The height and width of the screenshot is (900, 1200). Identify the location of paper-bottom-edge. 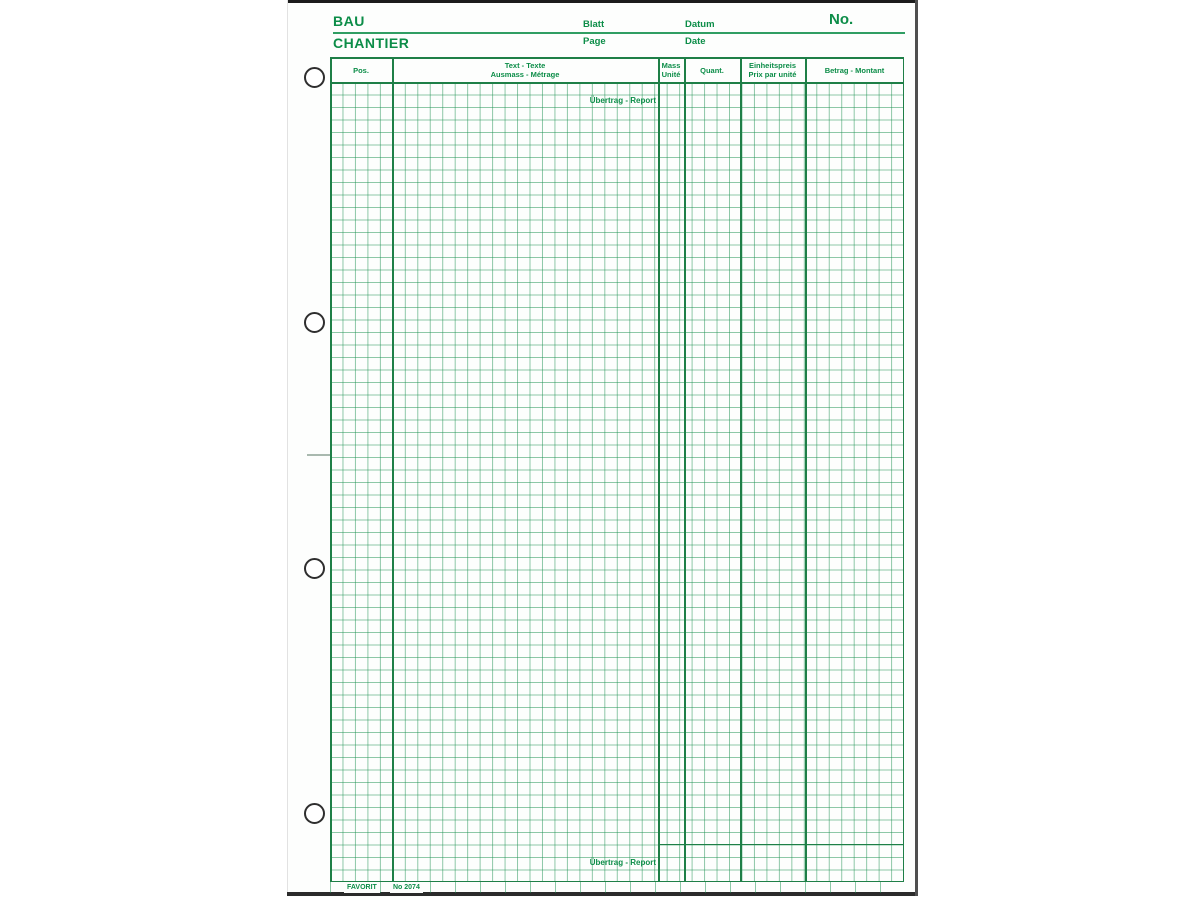
(602, 894).